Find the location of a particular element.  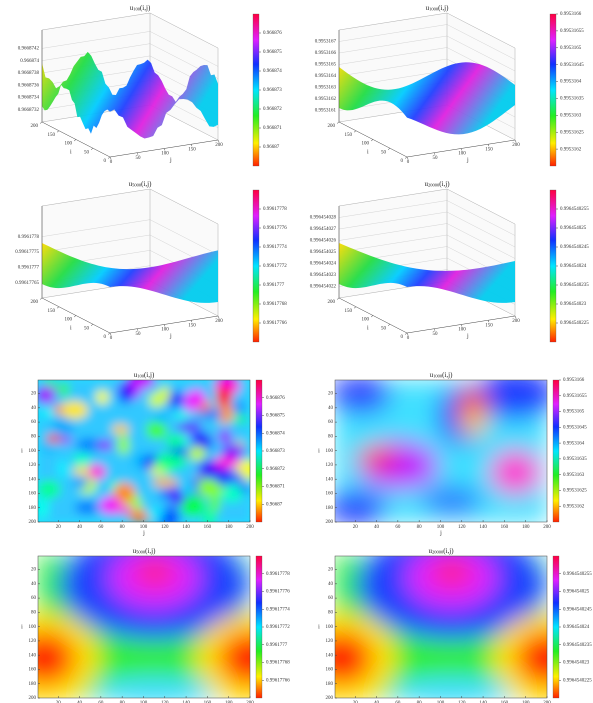

j-tick-label: 200 is located at coordinates (516, 145).